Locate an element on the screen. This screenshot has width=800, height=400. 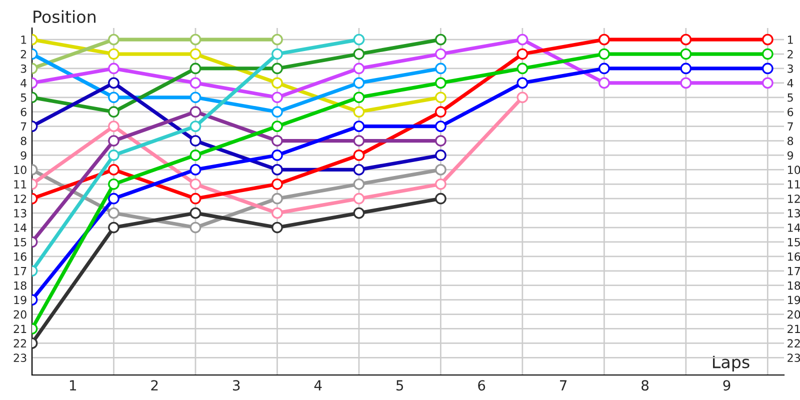
y2-tick-label: 16 is located at coordinates (794, 256).